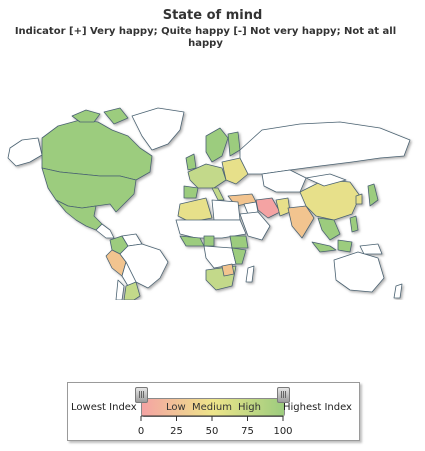 The image size is (425, 451). I want to click on legend-highest-label: Highest Index, so click(317, 407).